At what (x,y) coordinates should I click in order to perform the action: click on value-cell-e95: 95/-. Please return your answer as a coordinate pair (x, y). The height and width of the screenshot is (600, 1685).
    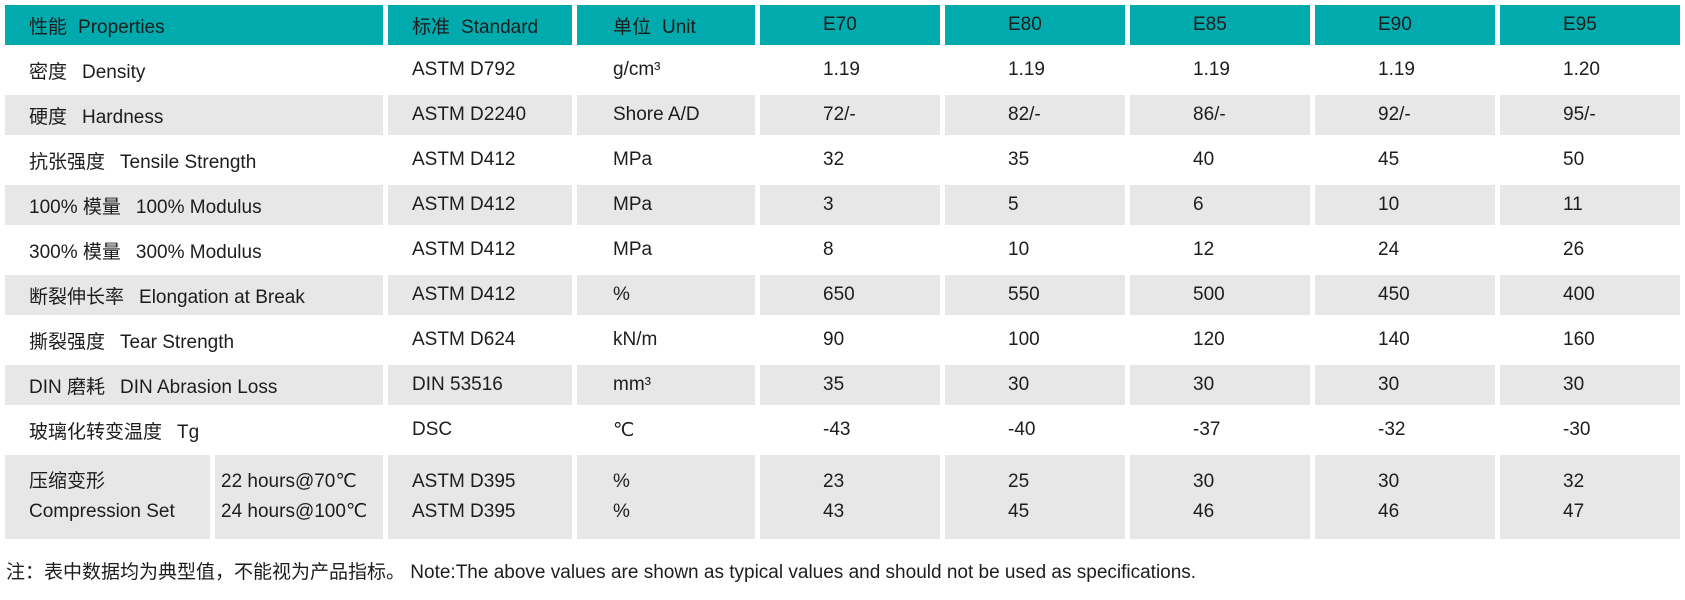
    Looking at the image, I should click on (1590, 115).